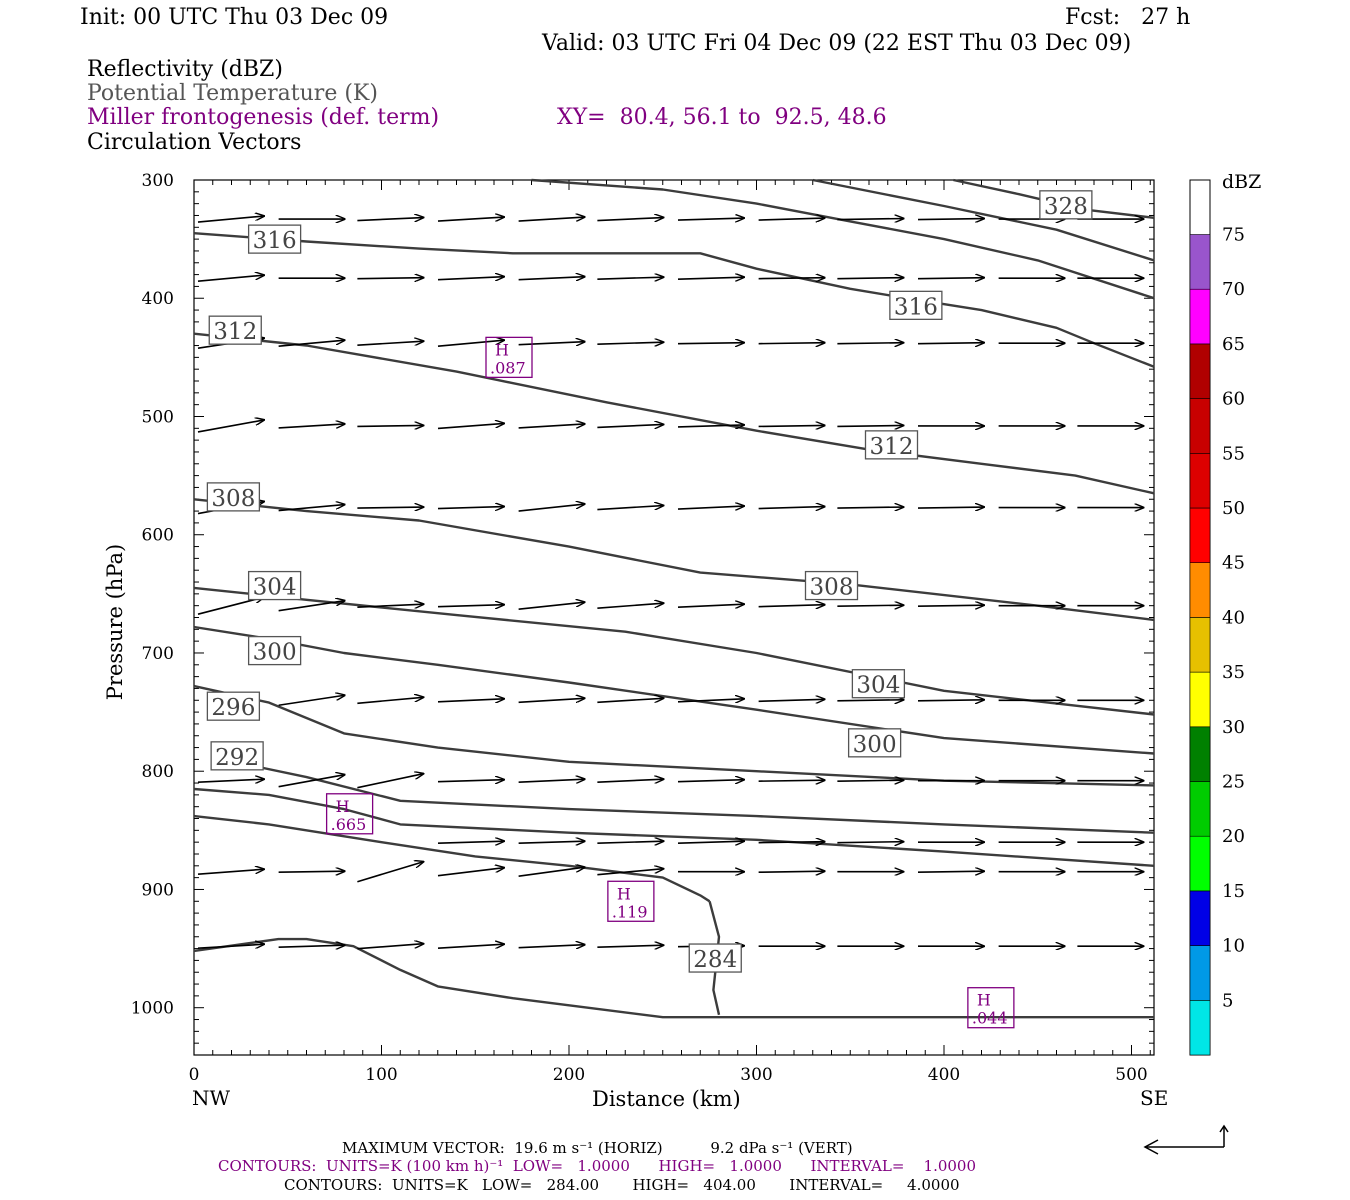  Describe the element at coordinates (343, 806) in the screenshot. I see `frontogenesis-high-letter: H` at that location.